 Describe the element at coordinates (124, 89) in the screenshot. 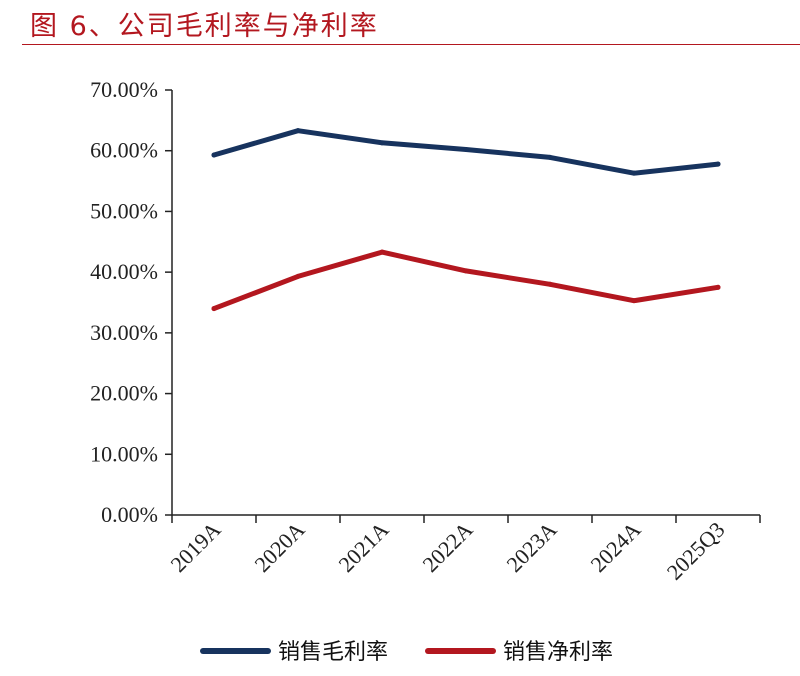

I see `y-tick-label: 70.00%` at that location.